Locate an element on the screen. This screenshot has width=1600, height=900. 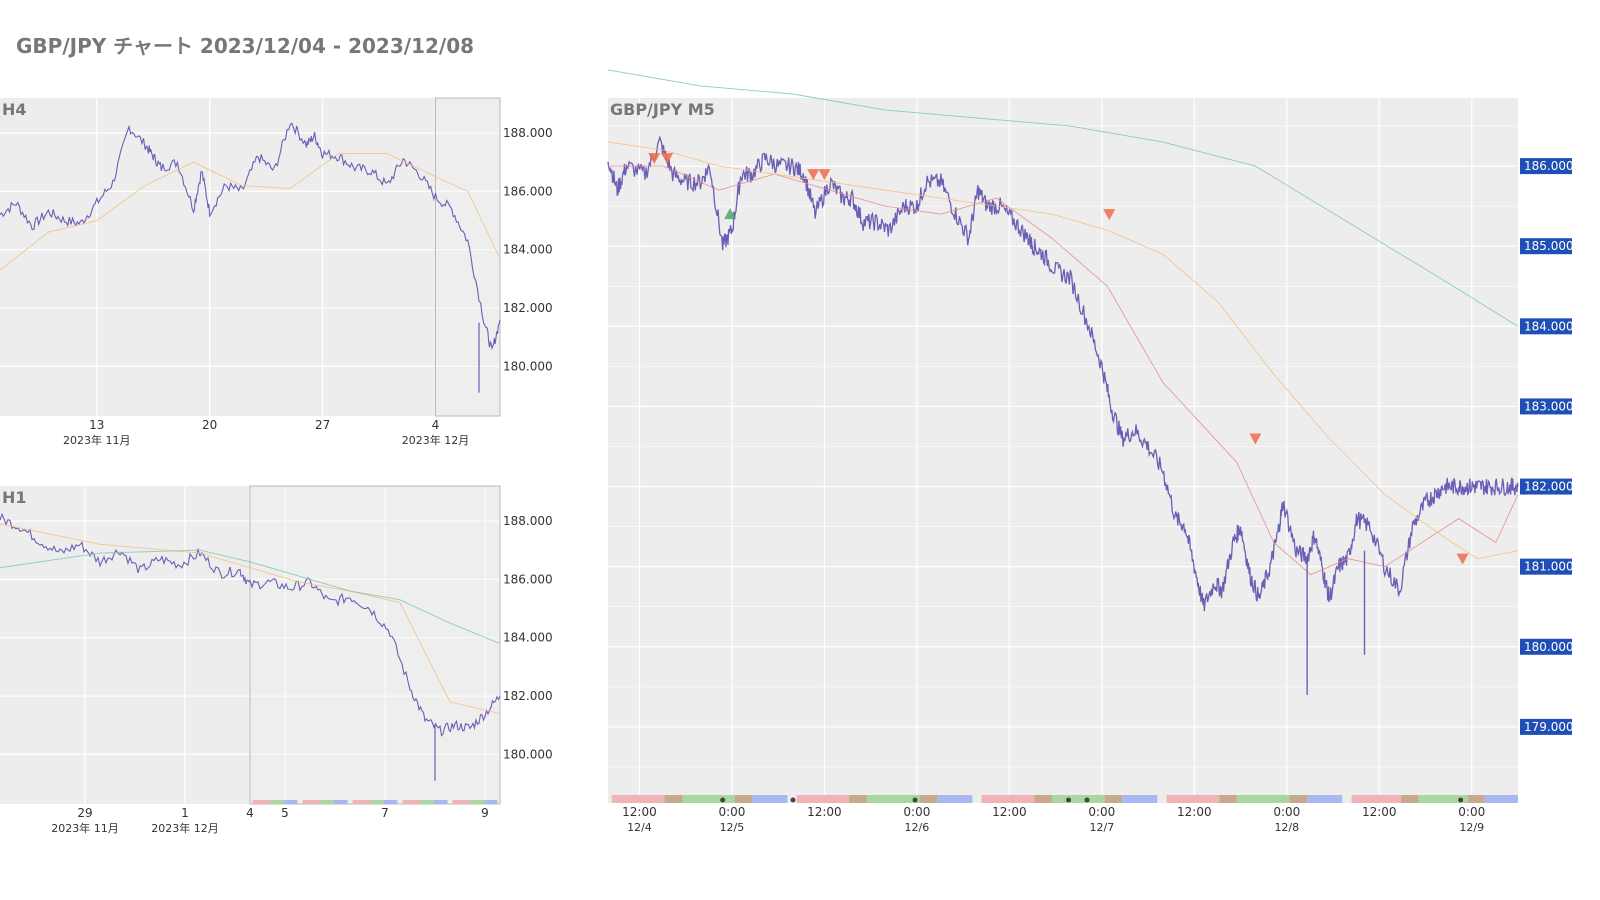
x-tick-sublabel: 12/6 is located at coordinates (917, 827).